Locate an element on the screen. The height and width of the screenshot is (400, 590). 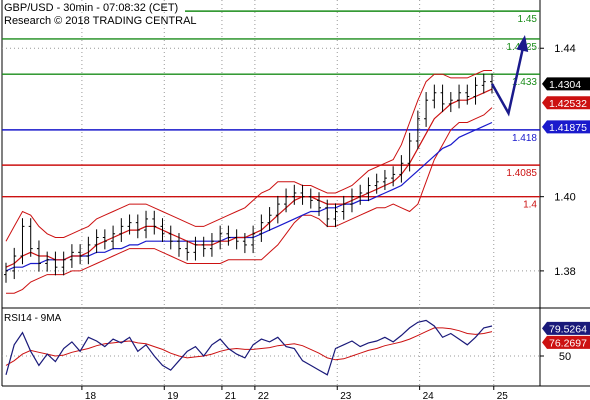
rsi-tag-label: 76.2697 is located at coordinates (568, 343).